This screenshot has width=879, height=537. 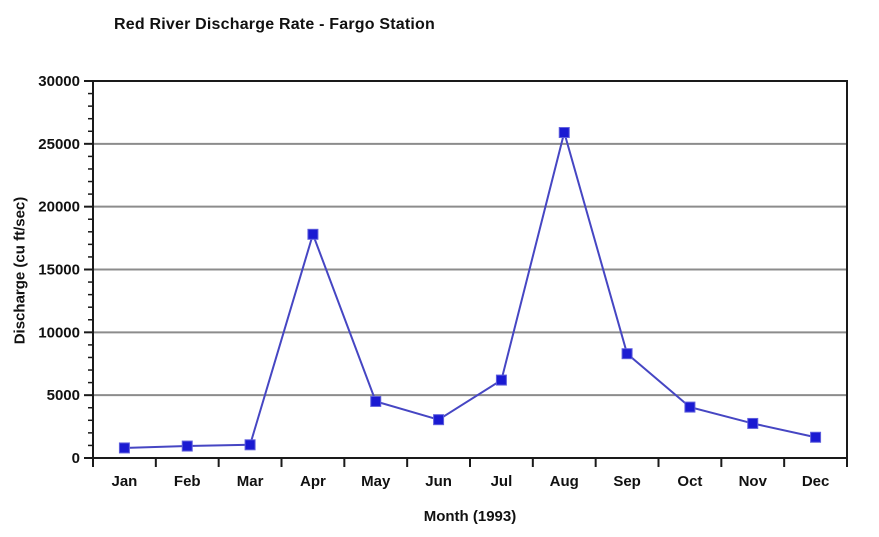 I want to click on data-point-jun, so click(x=439, y=420).